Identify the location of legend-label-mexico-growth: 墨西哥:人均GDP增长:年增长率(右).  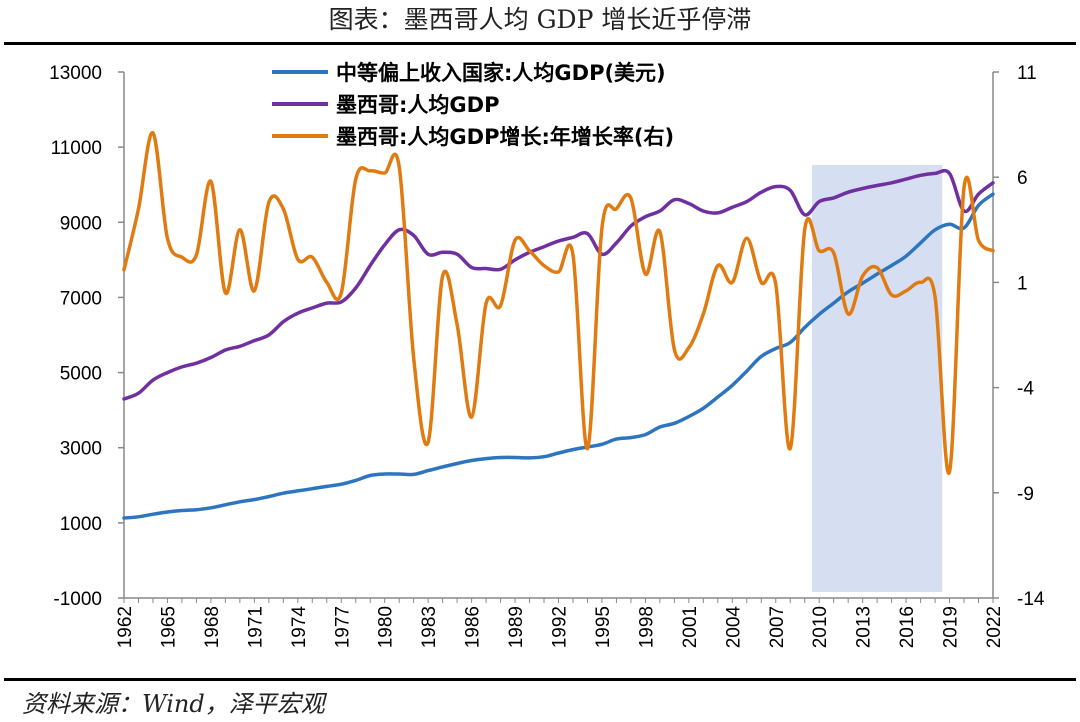
(505, 137).